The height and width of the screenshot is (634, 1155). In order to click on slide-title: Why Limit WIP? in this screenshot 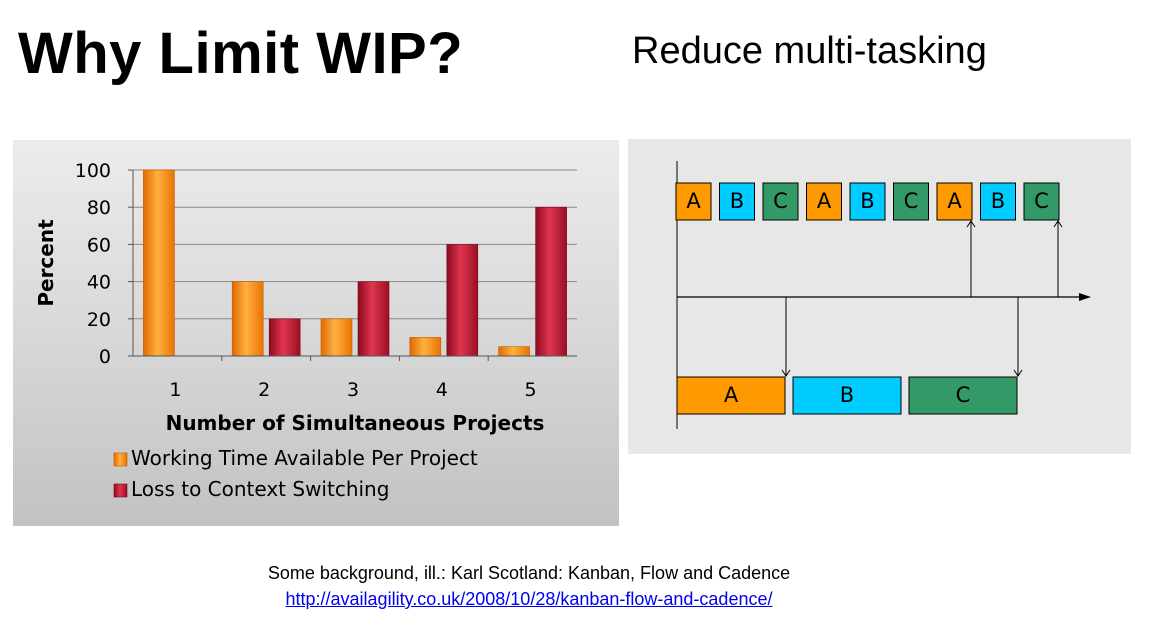, I will do `click(241, 53)`.